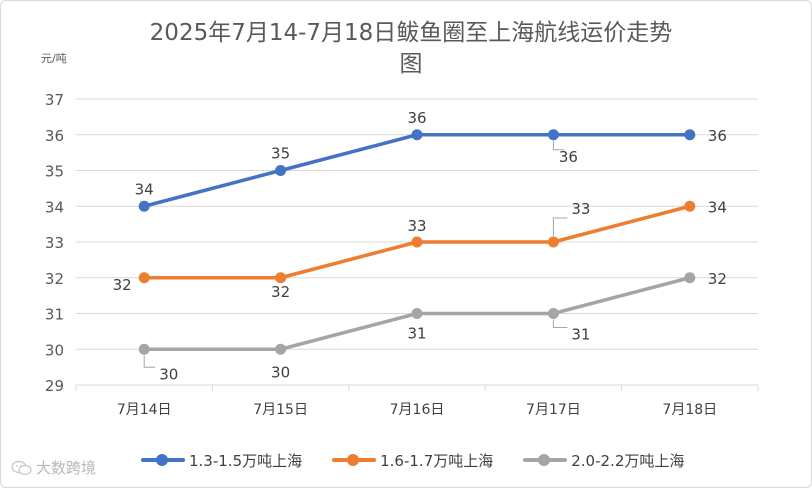  I want to click on legend-label: 1.3-1.5万吨上海, so click(246, 460).